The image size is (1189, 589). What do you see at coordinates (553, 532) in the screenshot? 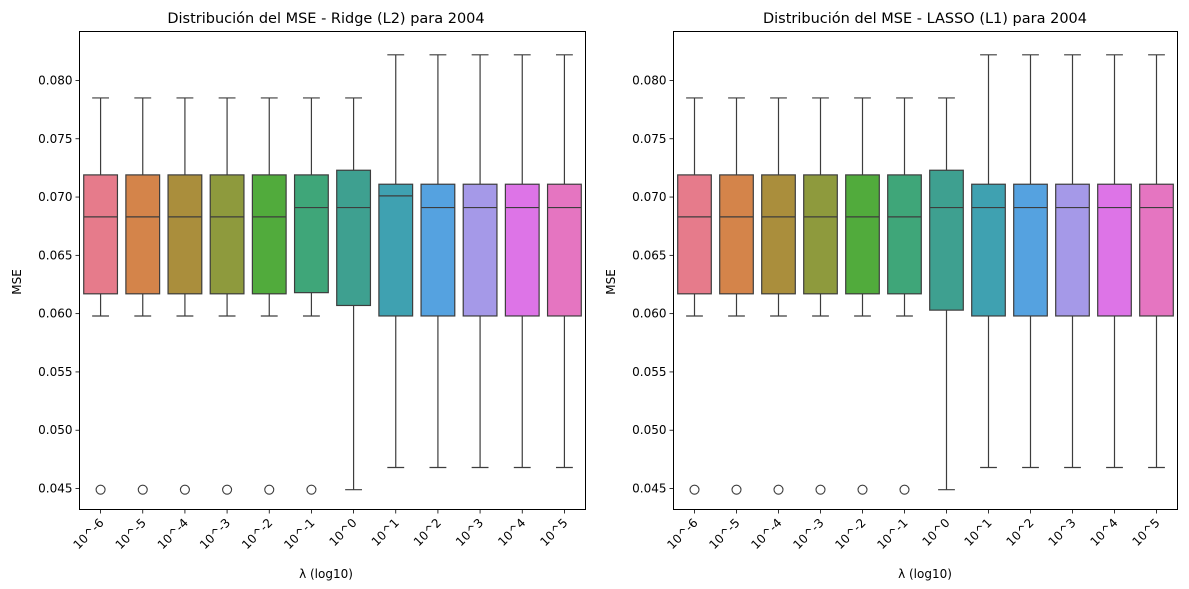
I see `ridge-x-tick-label: 10^5` at bounding box center [553, 532].